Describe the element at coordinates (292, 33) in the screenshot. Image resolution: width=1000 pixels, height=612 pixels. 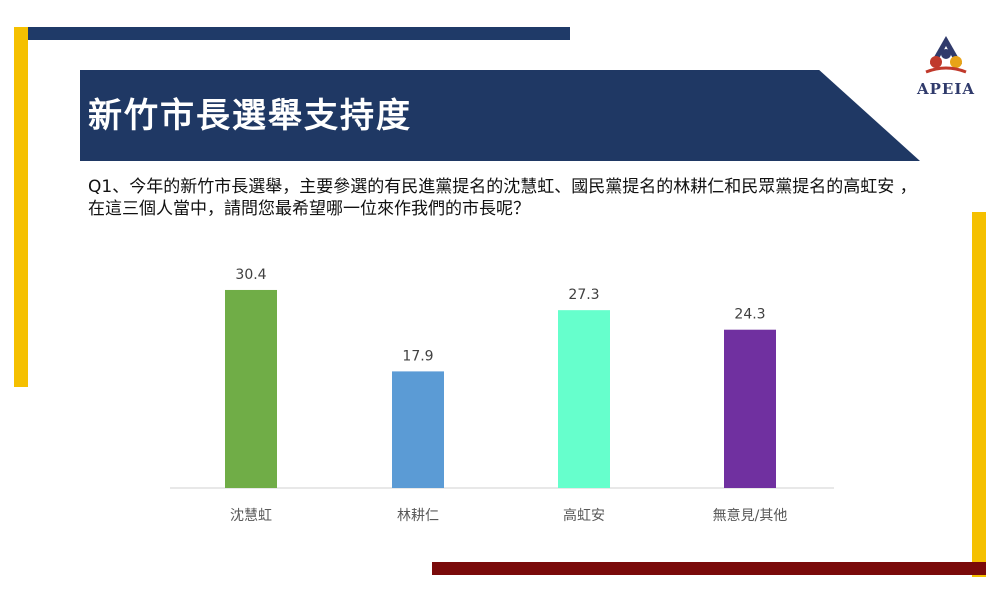
I see `top-navy-accent-bar` at that location.